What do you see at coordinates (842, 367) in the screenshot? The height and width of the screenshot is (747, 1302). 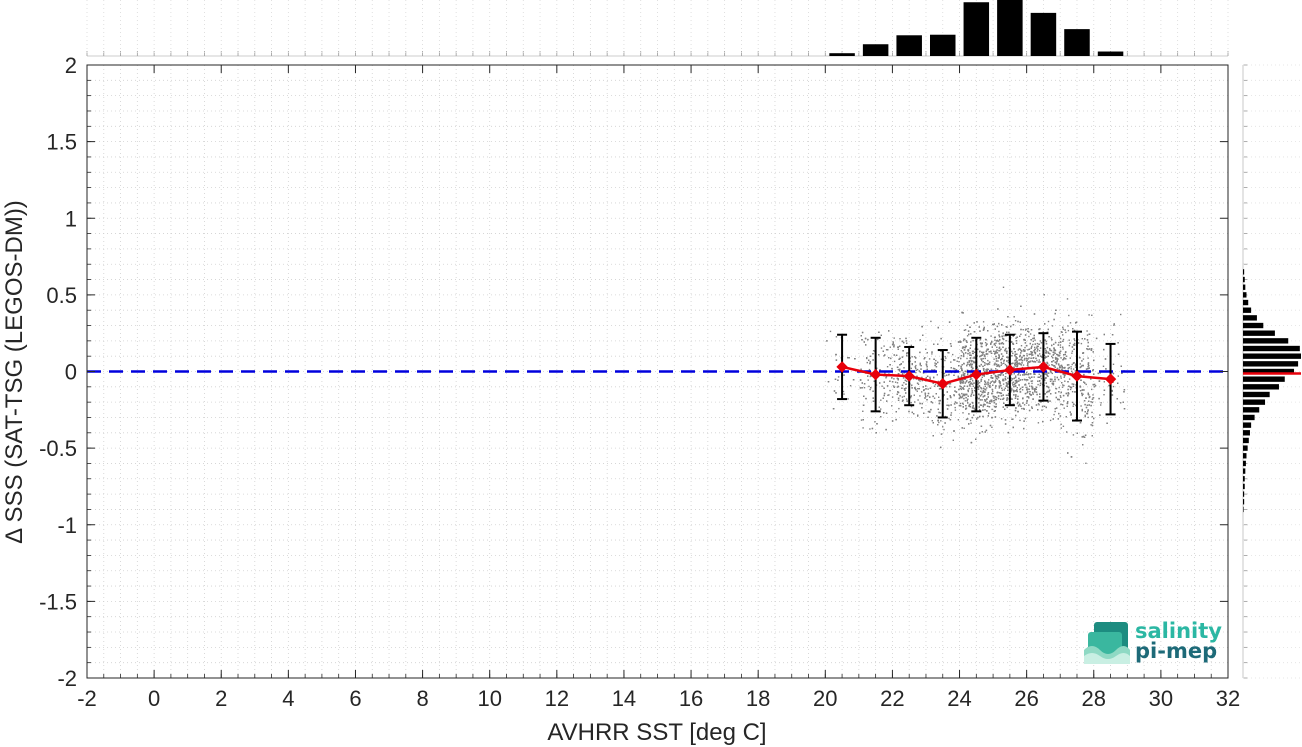 I see `mean-point` at bounding box center [842, 367].